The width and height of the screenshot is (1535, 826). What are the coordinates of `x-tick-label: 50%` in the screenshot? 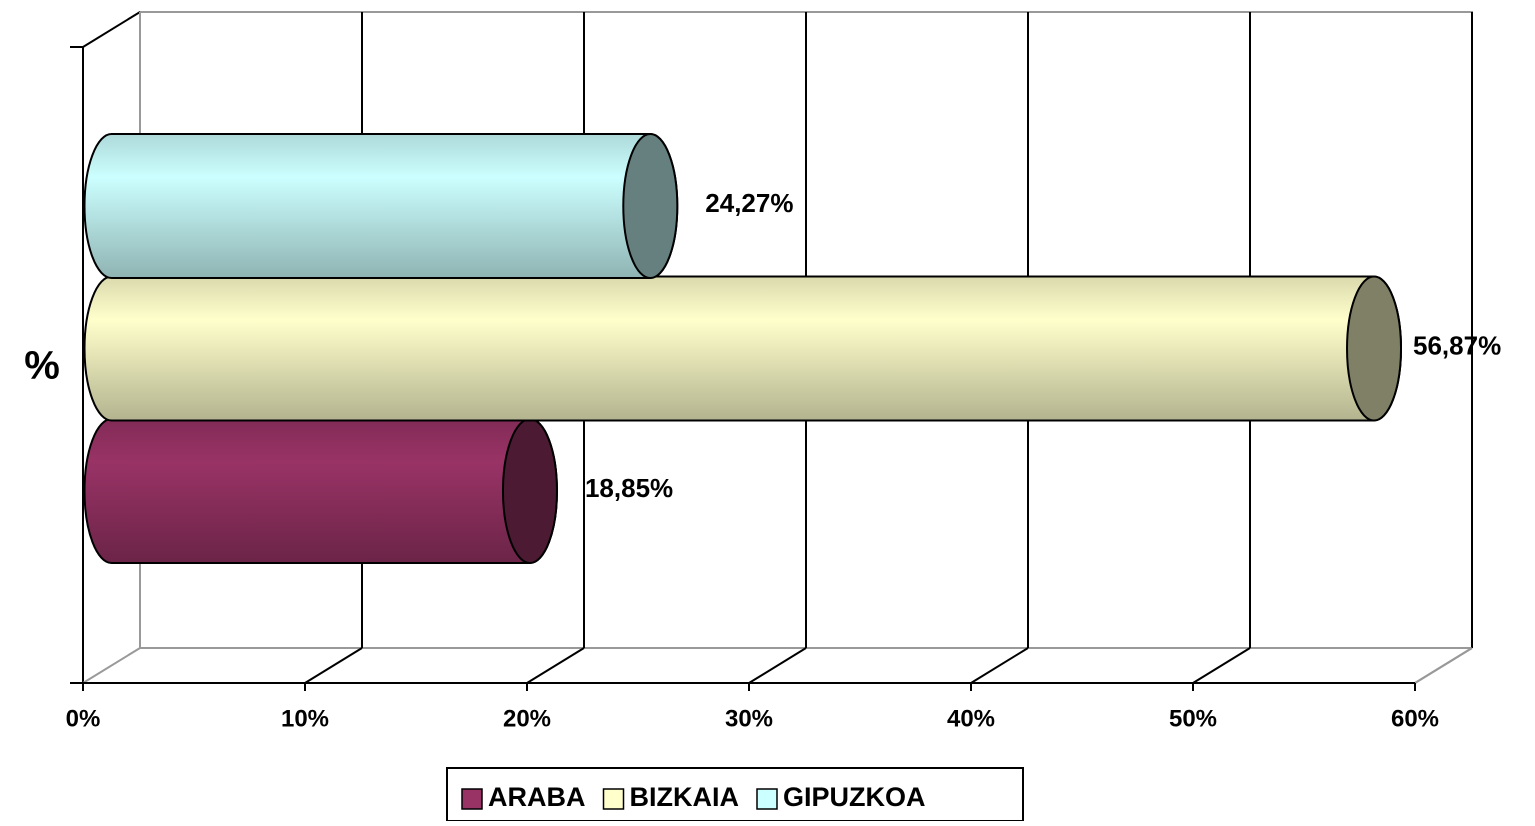 It's located at (1193, 718).